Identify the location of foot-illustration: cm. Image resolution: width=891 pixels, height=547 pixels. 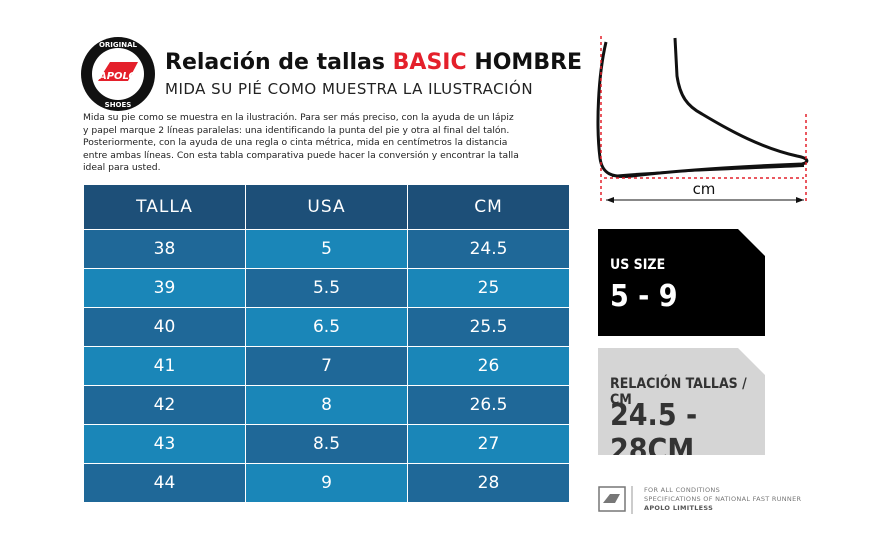
(702, 120).